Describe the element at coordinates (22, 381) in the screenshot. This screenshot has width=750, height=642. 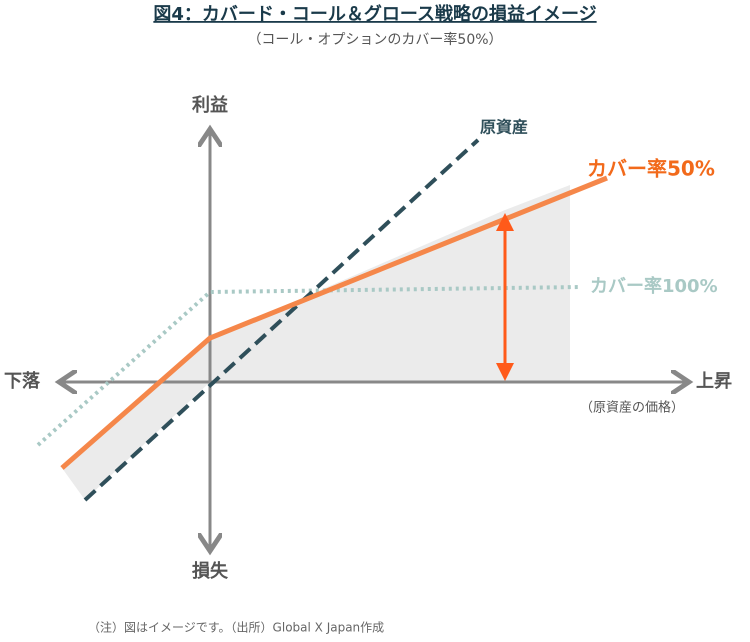
I see `axis-left: 下落` at that location.